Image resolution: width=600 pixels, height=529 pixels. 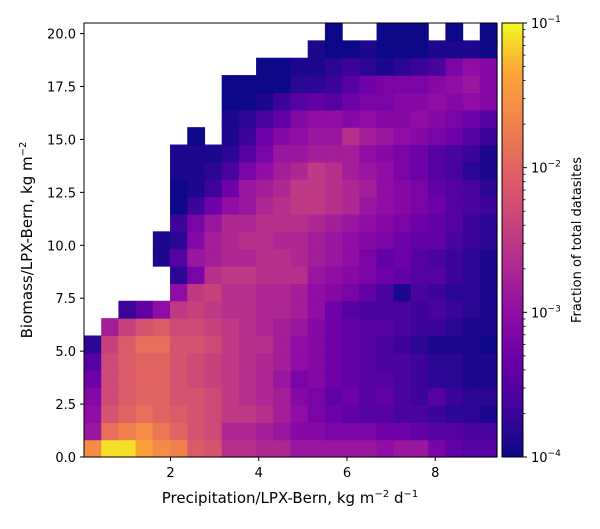 I want to click on x-tick-label: 2, so click(x=170, y=473).